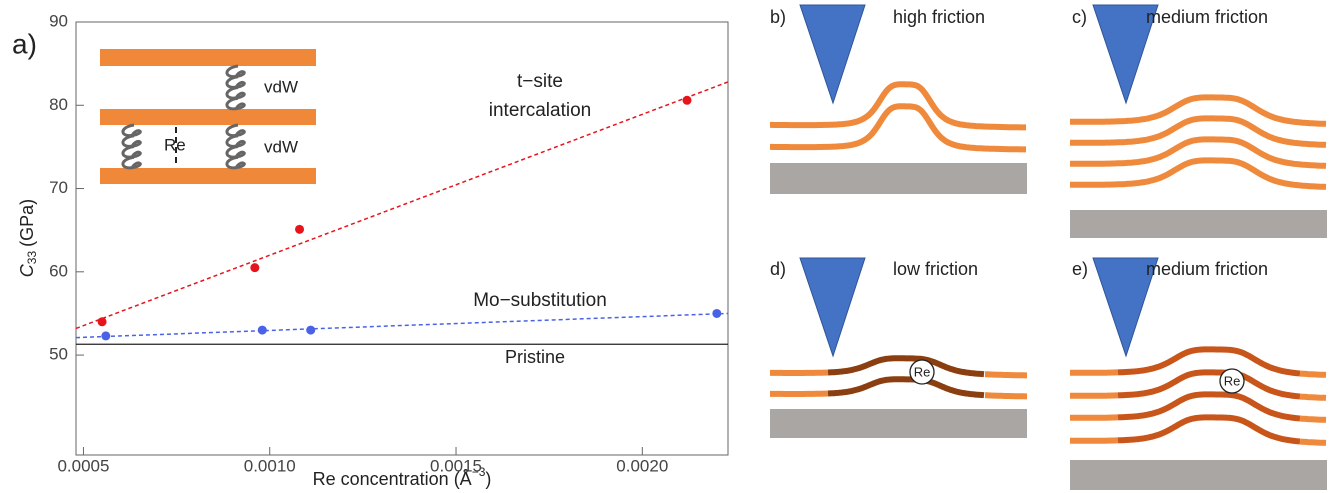  What do you see at coordinates (1079, 17) in the screenshot?
I see `panel-label: c)` at bounding box center [1079, 17].